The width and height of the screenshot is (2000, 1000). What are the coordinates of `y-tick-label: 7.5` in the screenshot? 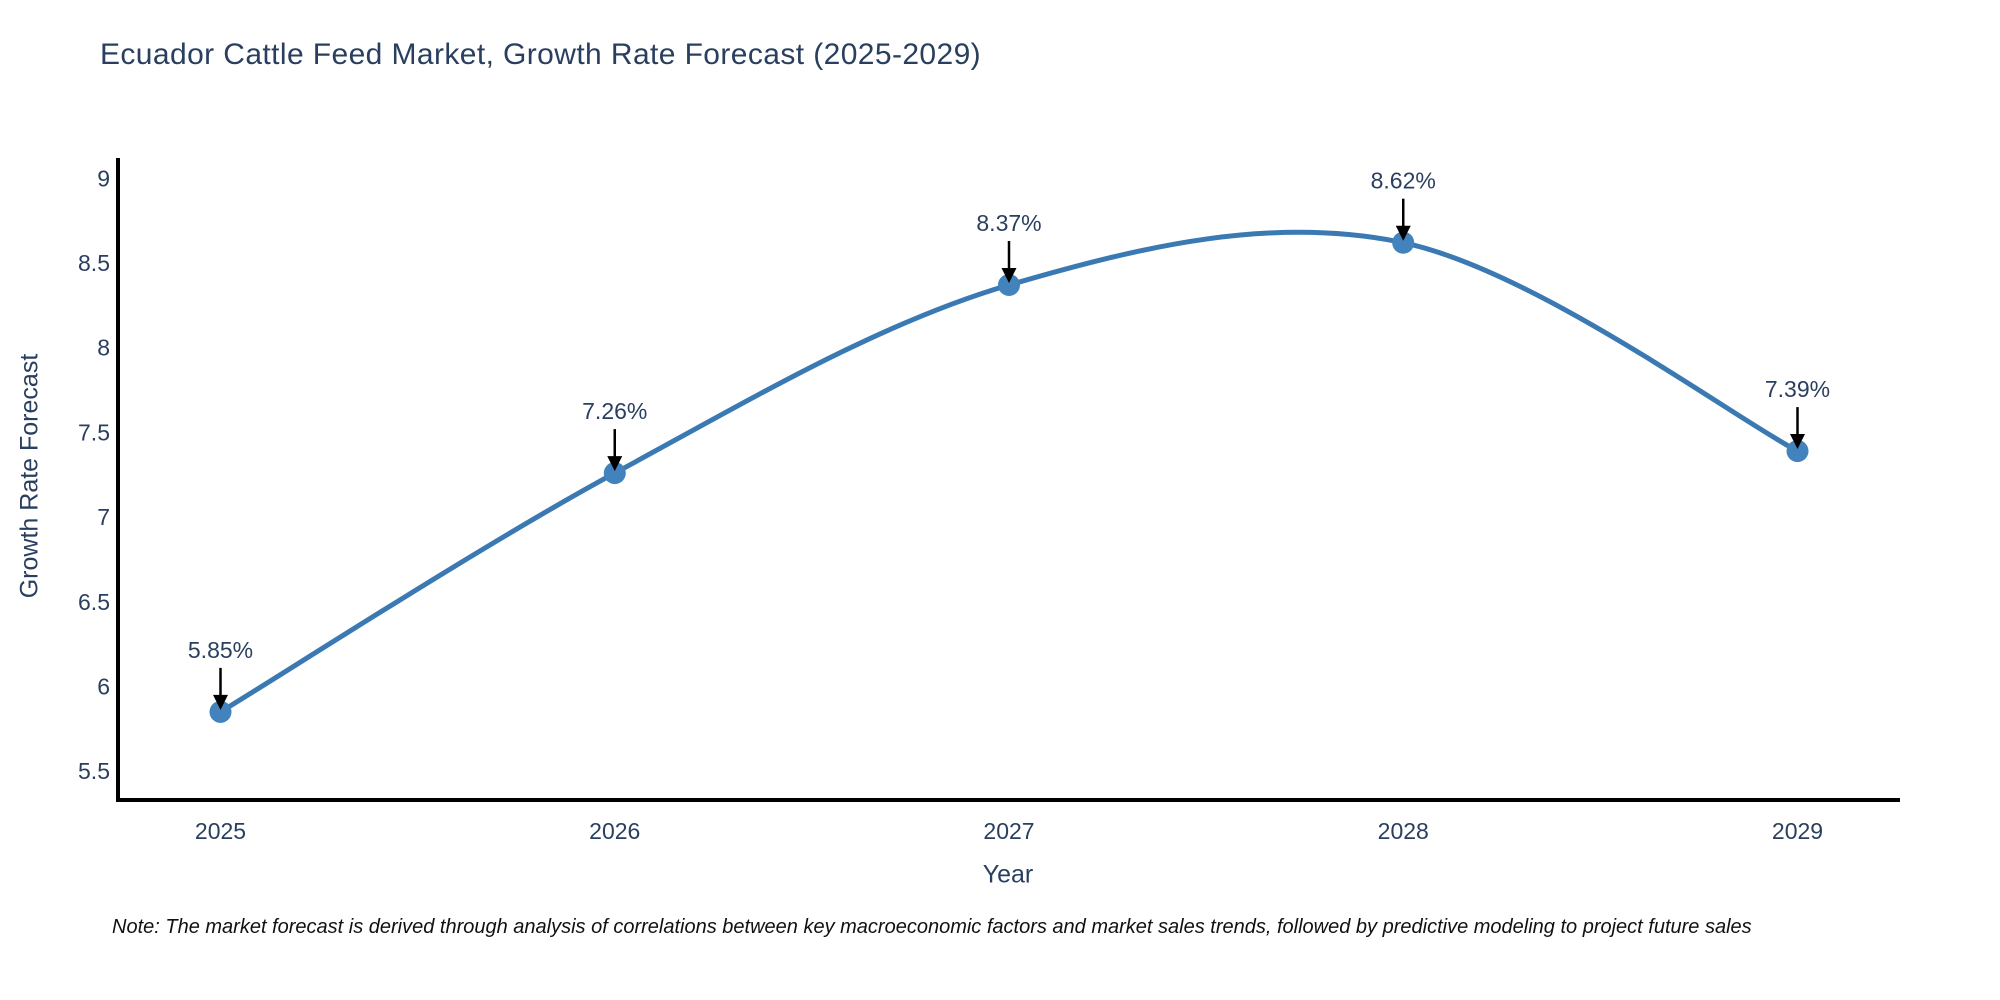 It's located at (94, 432).